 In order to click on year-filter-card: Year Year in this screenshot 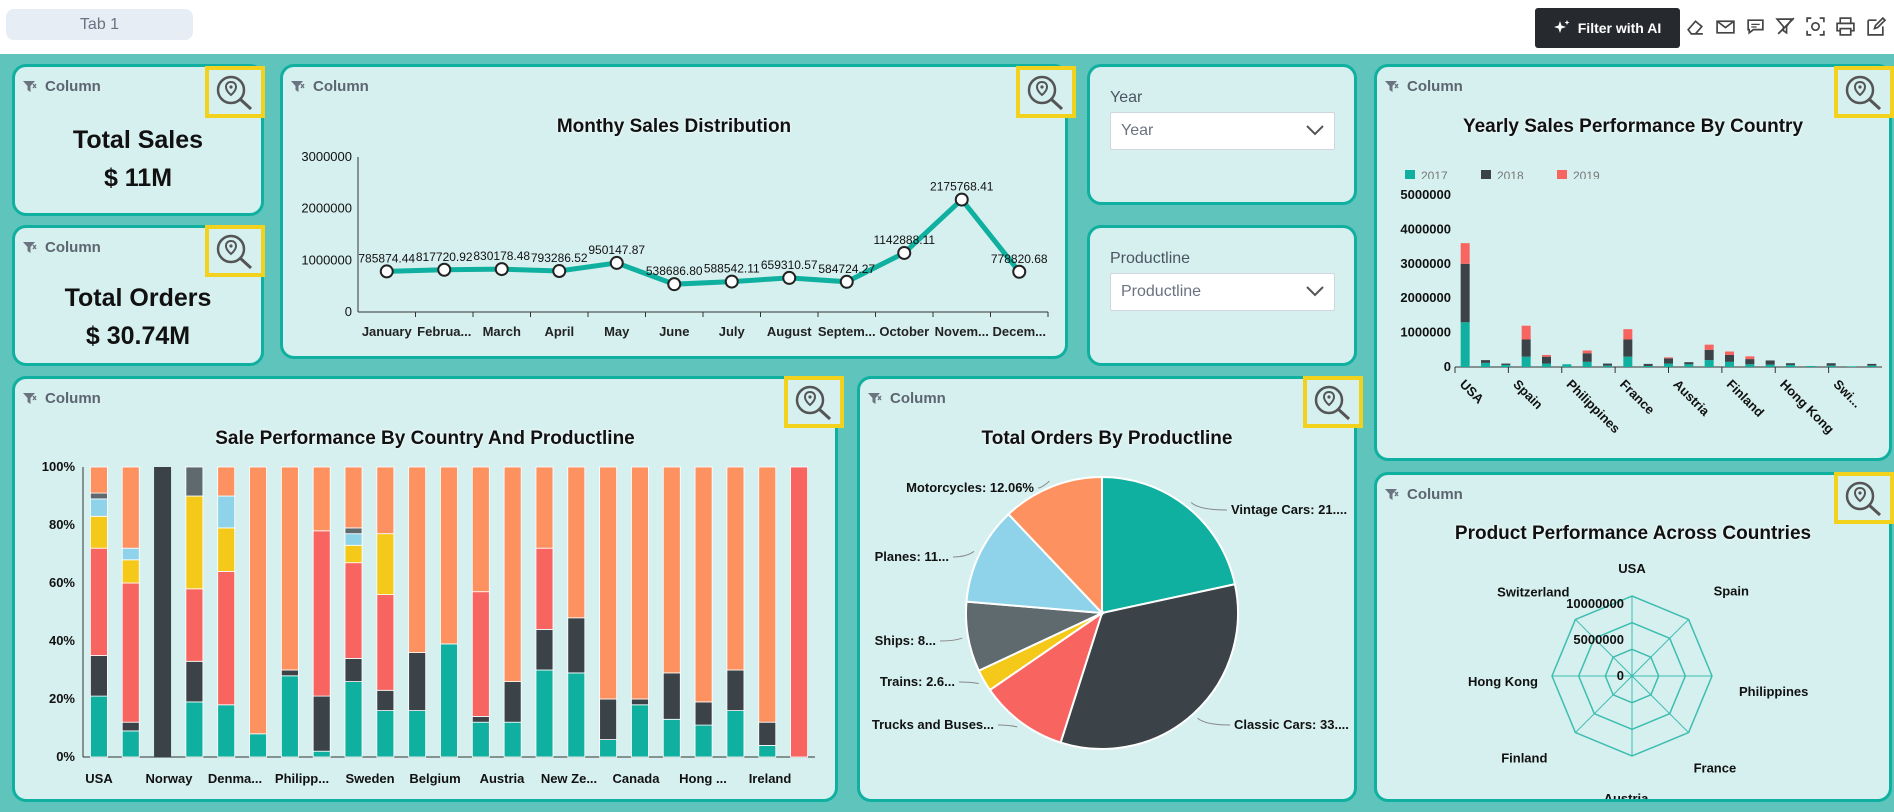, I will do `click(1222, 134)`.